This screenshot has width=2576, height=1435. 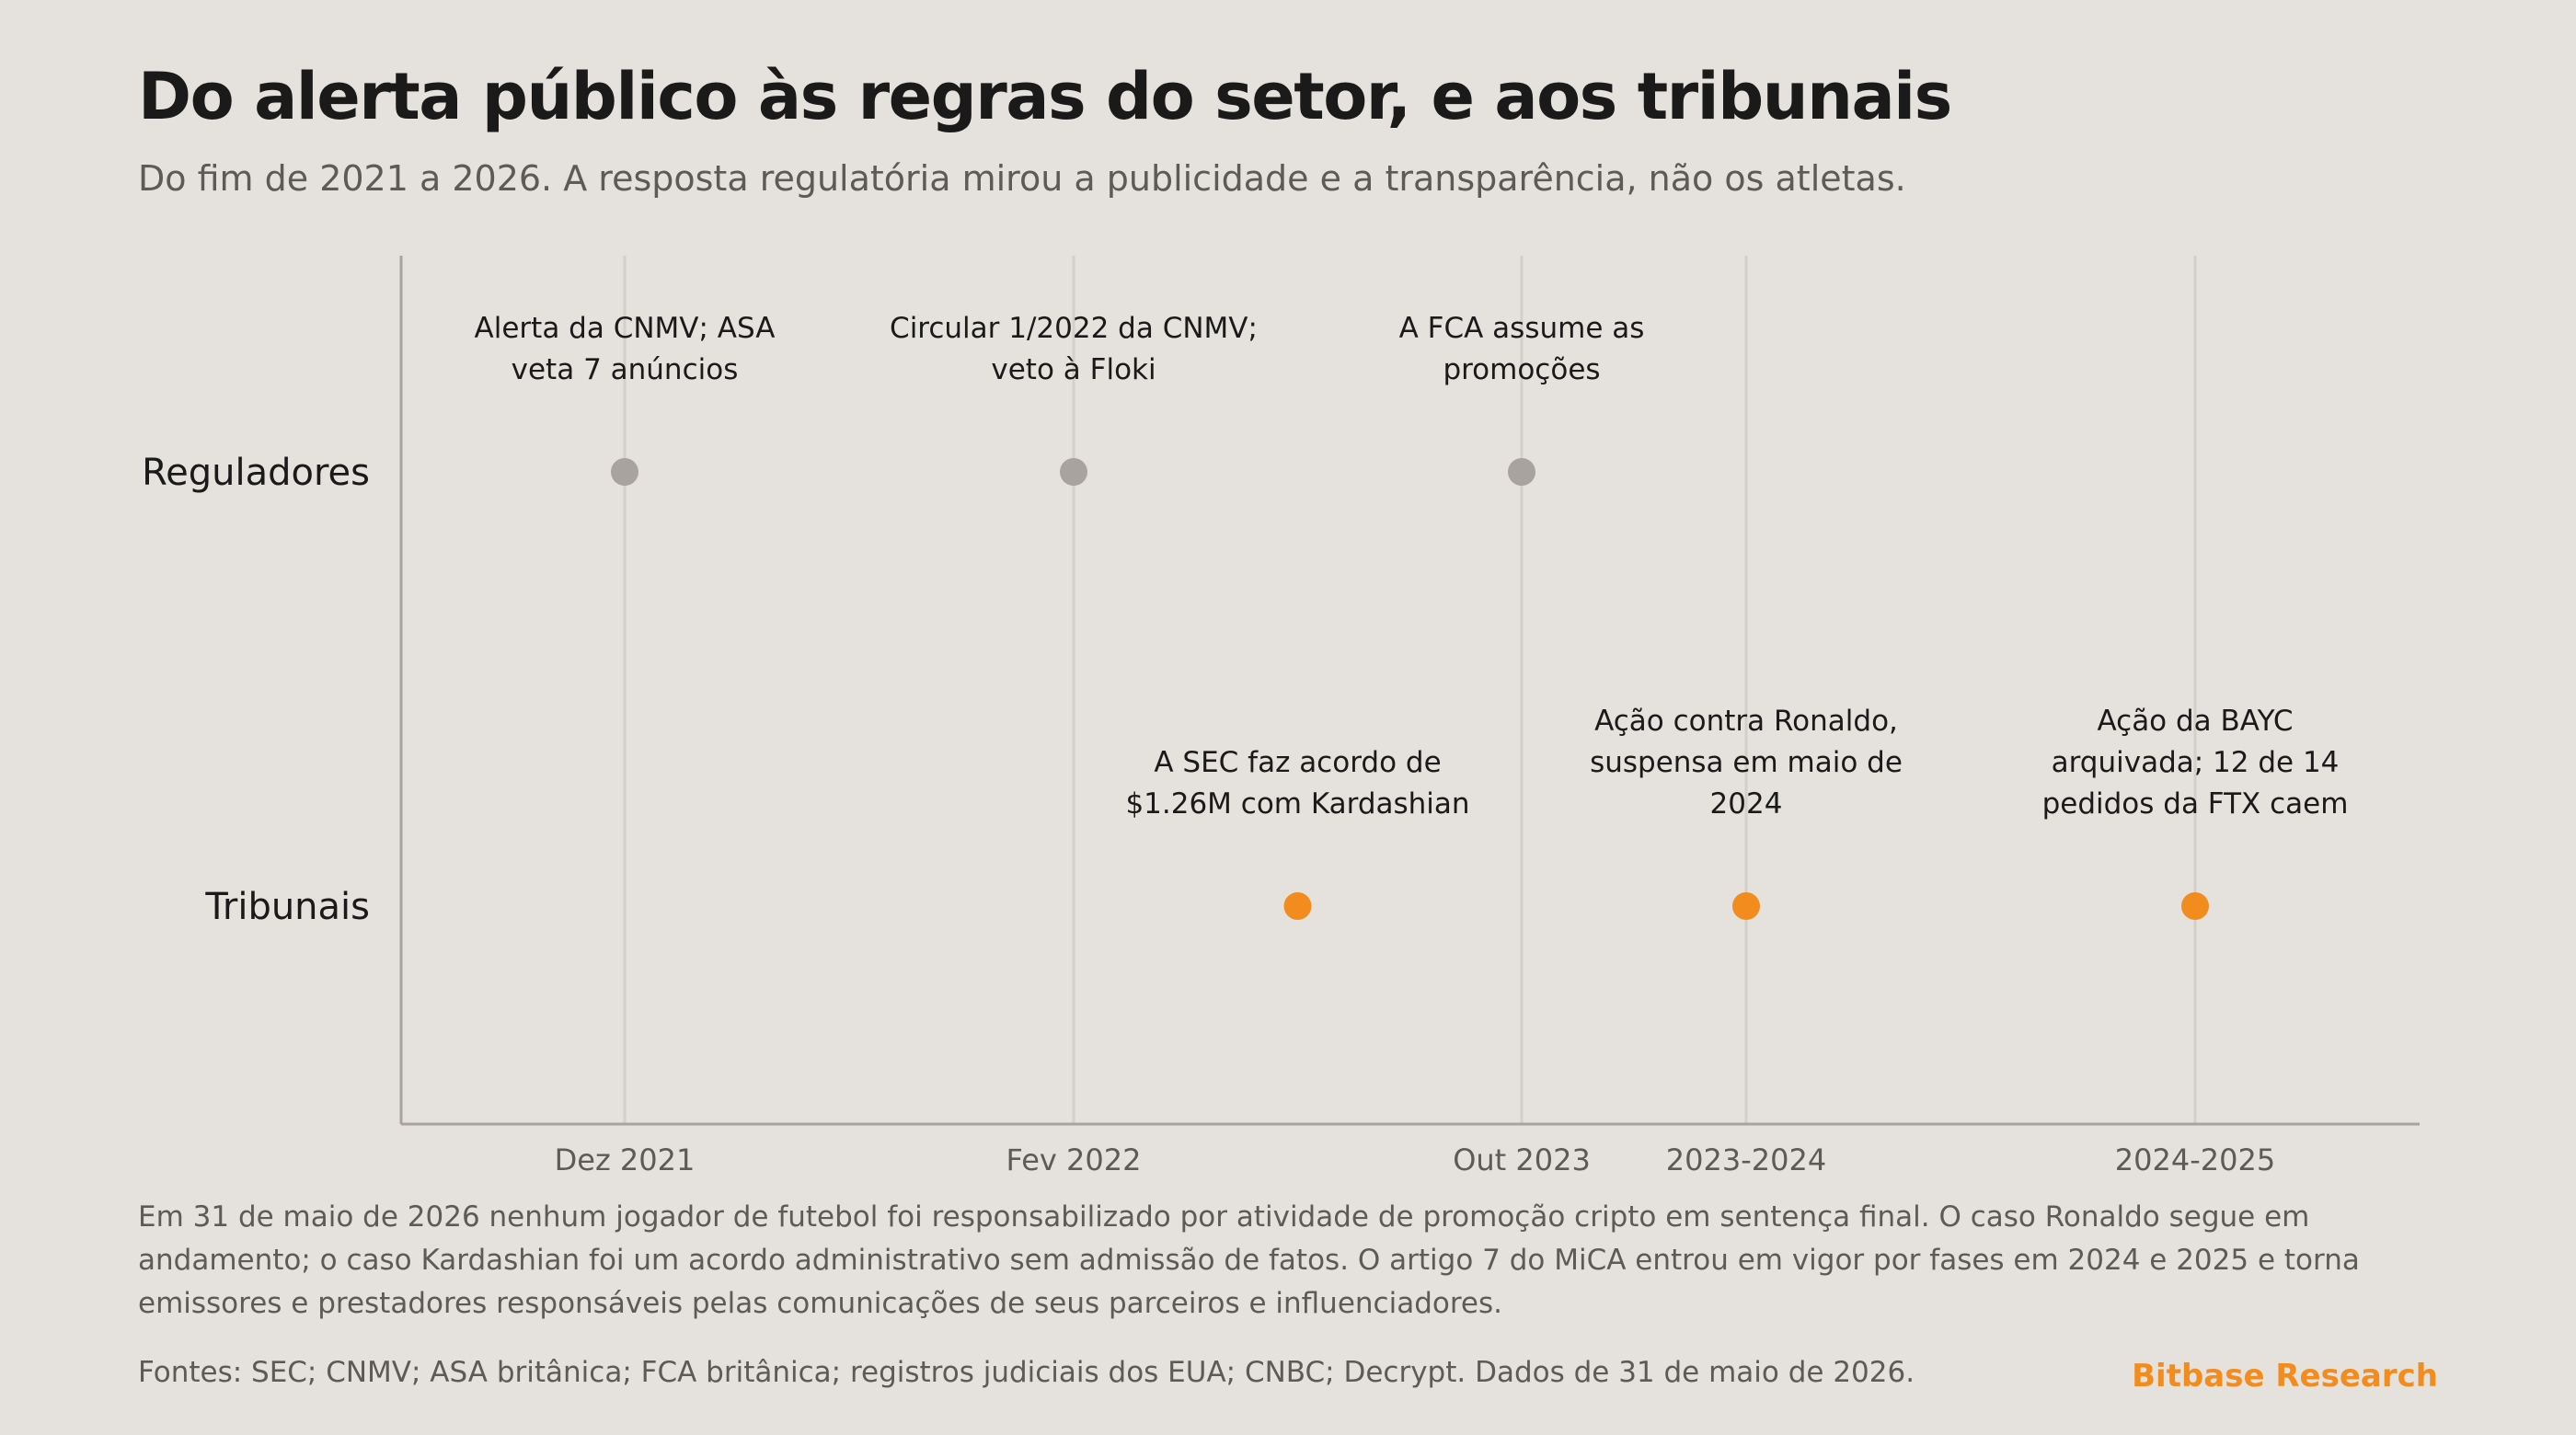 What do you see at coordinates (1297, 783) in the screenshot?
I see `event-label: A SEC faz acordo de $1.26M com Kardashian` at bounding box center [1297, 783].